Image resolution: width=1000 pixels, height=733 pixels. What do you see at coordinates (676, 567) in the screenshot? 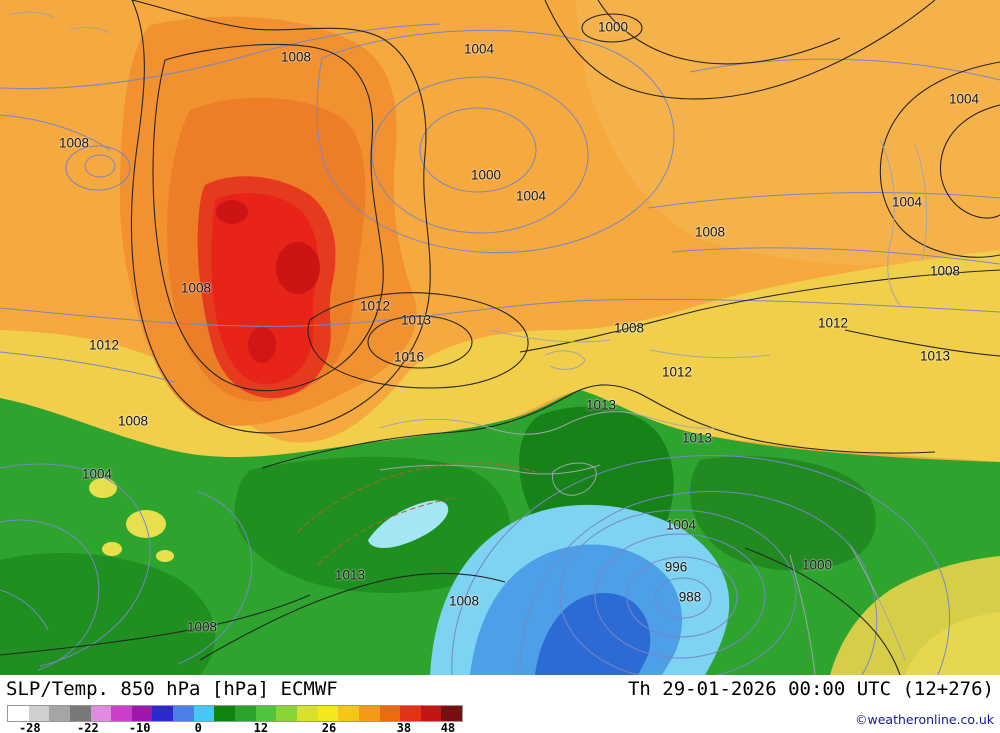
I see `pressure-label: 996` at bounding box center [676, 567].